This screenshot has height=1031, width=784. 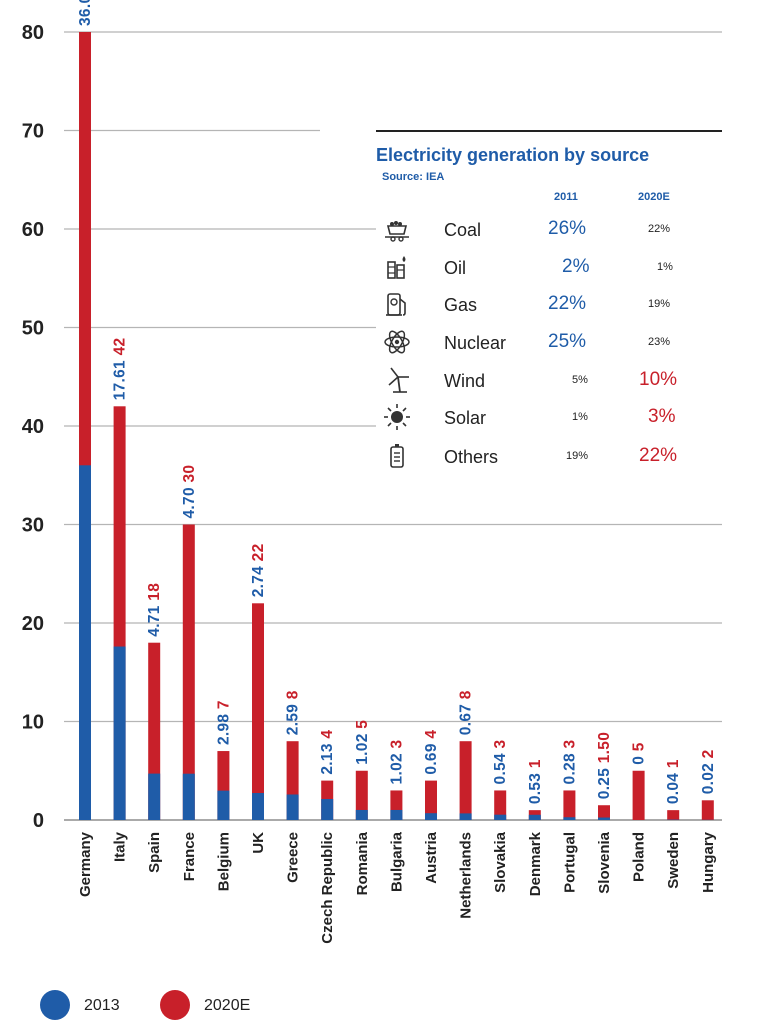 I want to click on x-tick-label: Slovakia, so click(x=500, y=862).